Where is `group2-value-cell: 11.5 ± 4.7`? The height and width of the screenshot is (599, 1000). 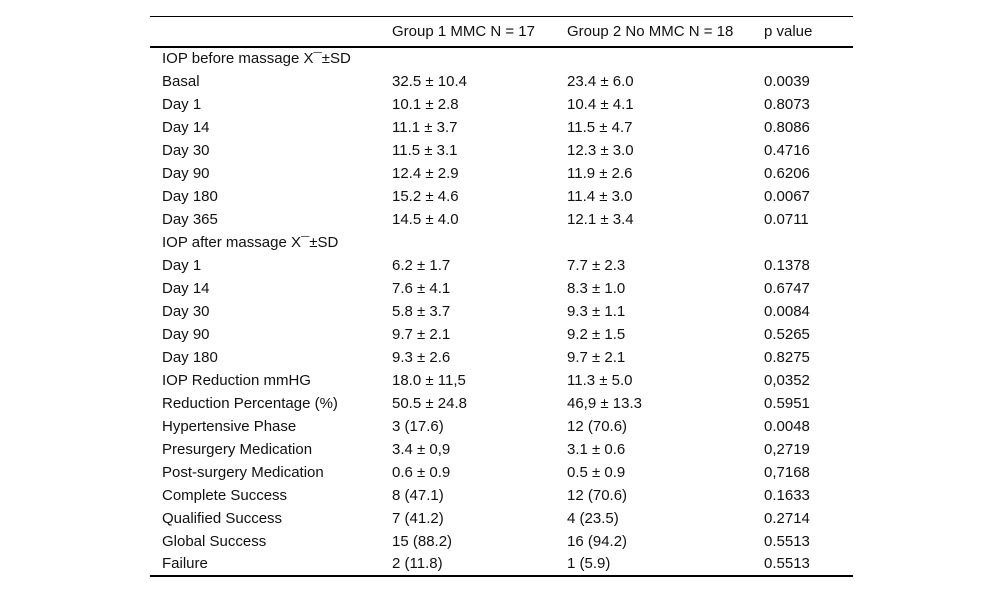 group2-value-cell: 11.5 ± 4.7 is located at coordinates (600, 127).